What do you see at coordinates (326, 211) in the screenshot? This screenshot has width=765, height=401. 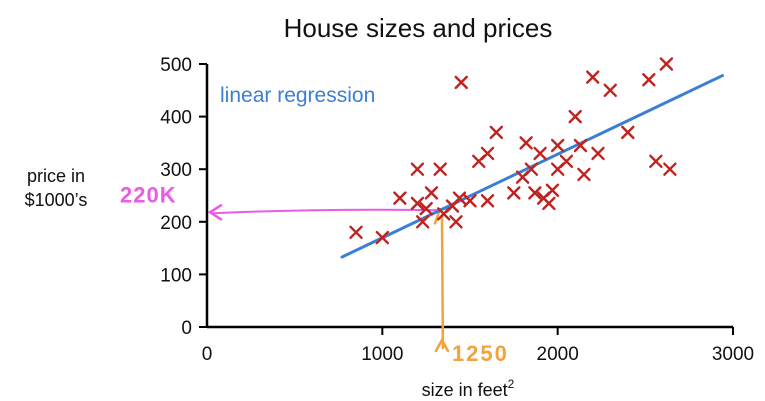 I see `predicted-price-guide` at bounding box center [326, 211].